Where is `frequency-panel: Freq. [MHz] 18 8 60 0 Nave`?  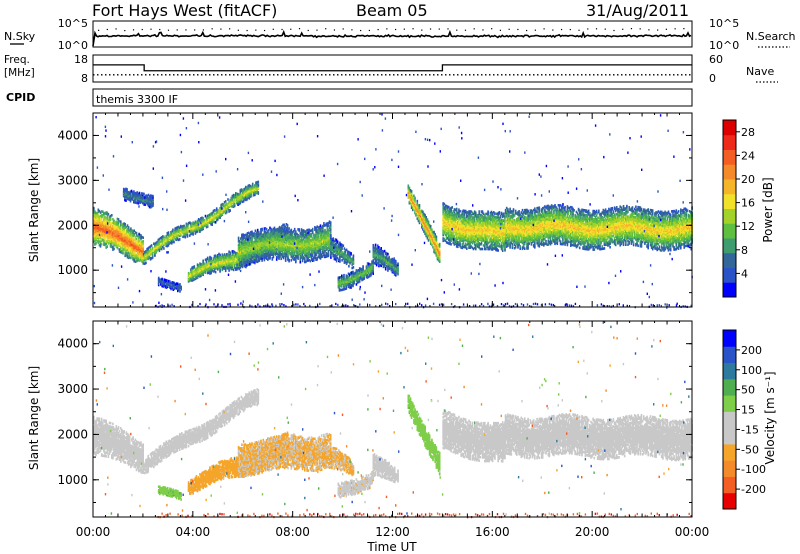
frequency-panel: Freq. [MHz] 18 8 60 0 Nave is located at coordinates (391, 69).